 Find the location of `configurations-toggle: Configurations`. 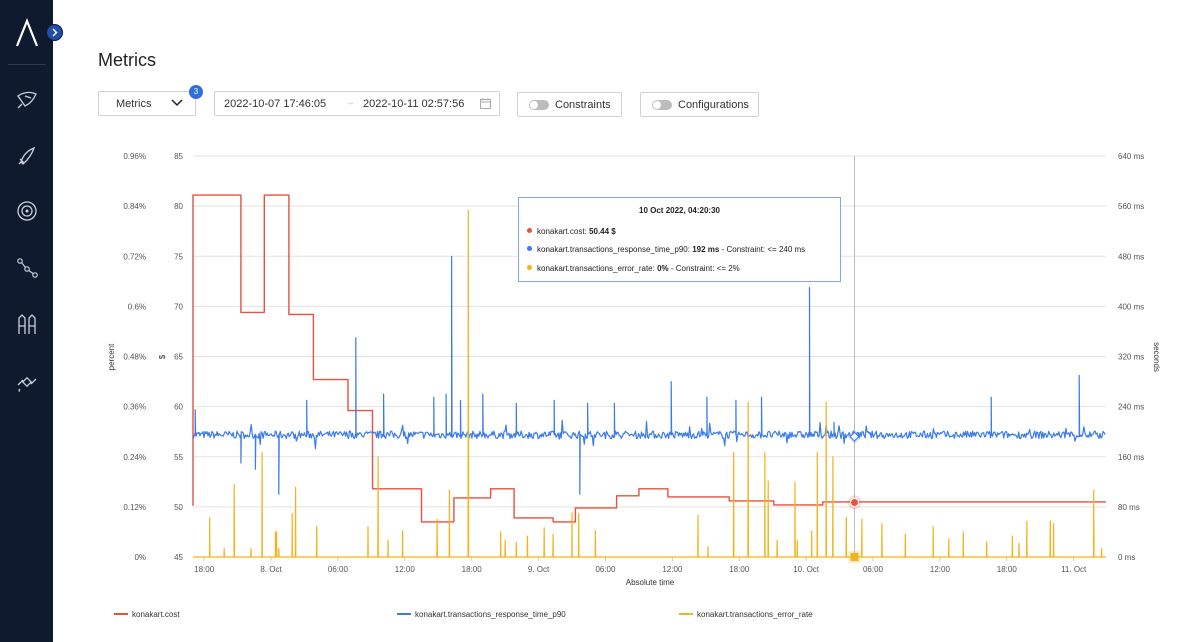

configurations-toggle: Configurations is located at coordinates (699, 104).